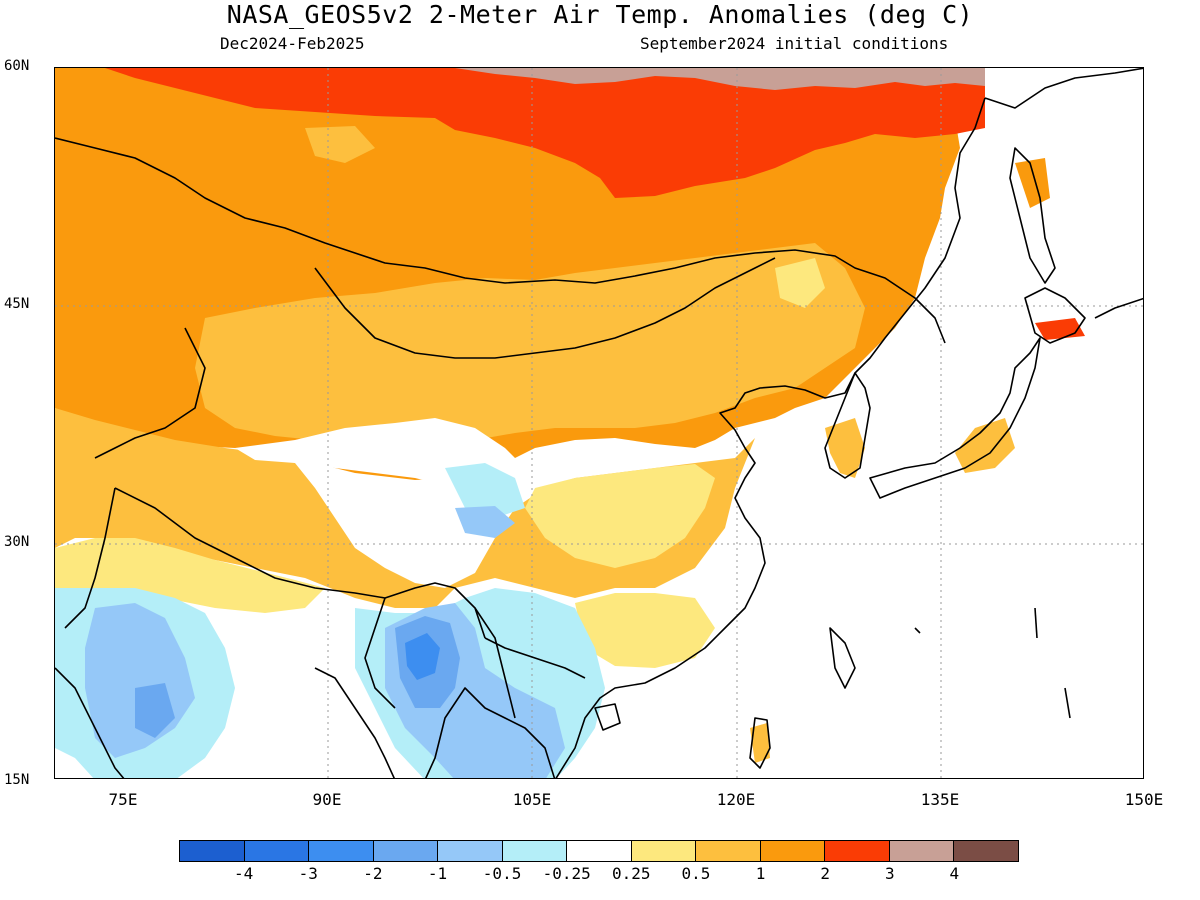  I want to click on lon-label-135e: 135E, so click(940, 799).